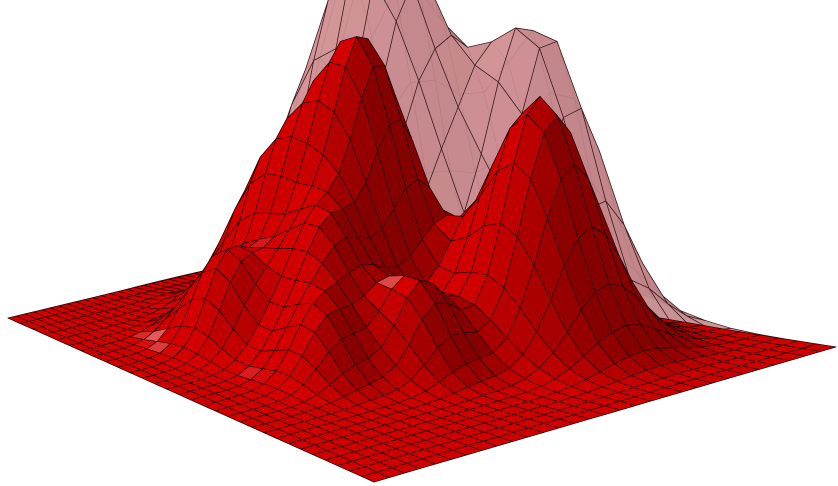  I want to click on front-surface-mesh-cell, so click(375, 477).